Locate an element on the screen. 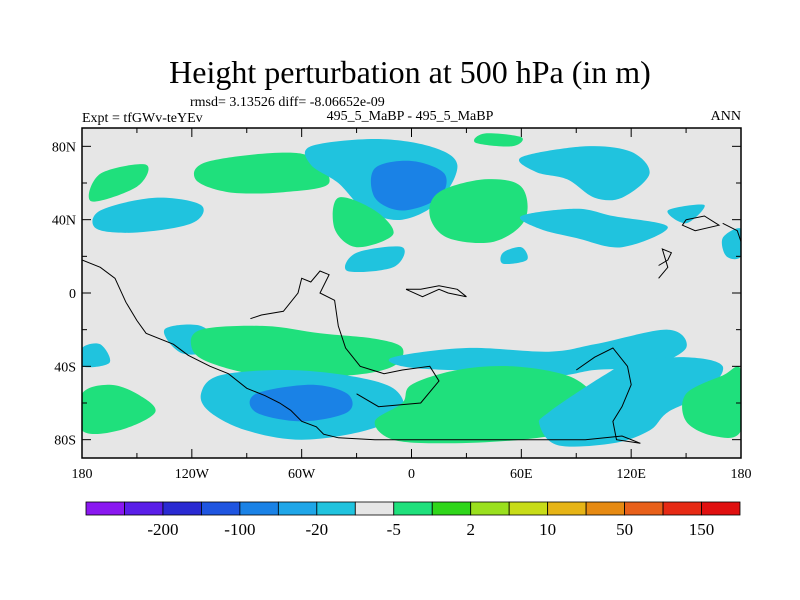 The height and width of the screenshot is (600, 800). x-tick-label: 120W is located at coordinates (192, 474).